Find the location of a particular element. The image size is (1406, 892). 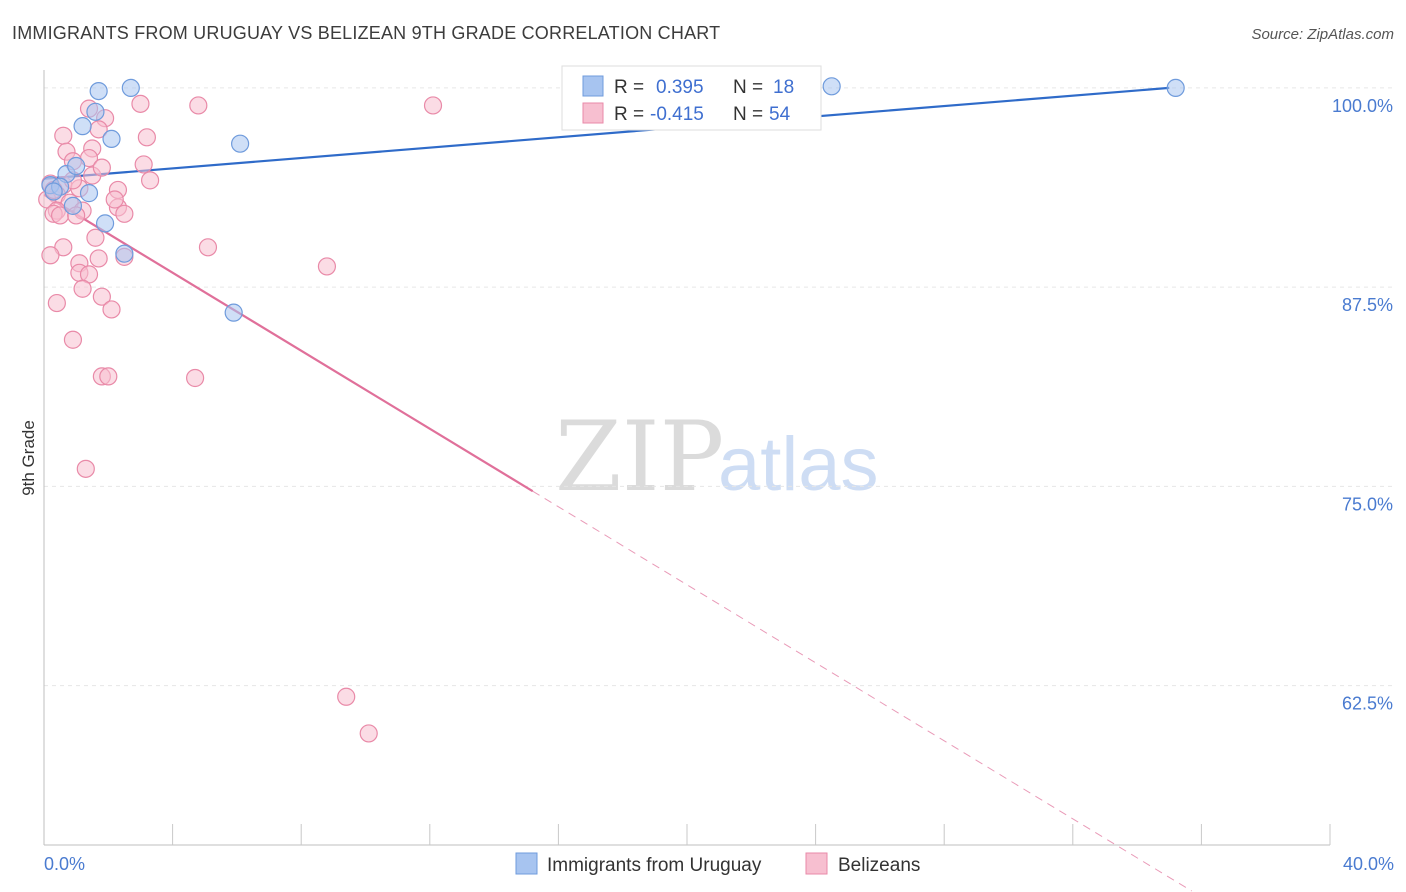

legend-label-belizeans: Belizeans is located at coordinates (879, 865).